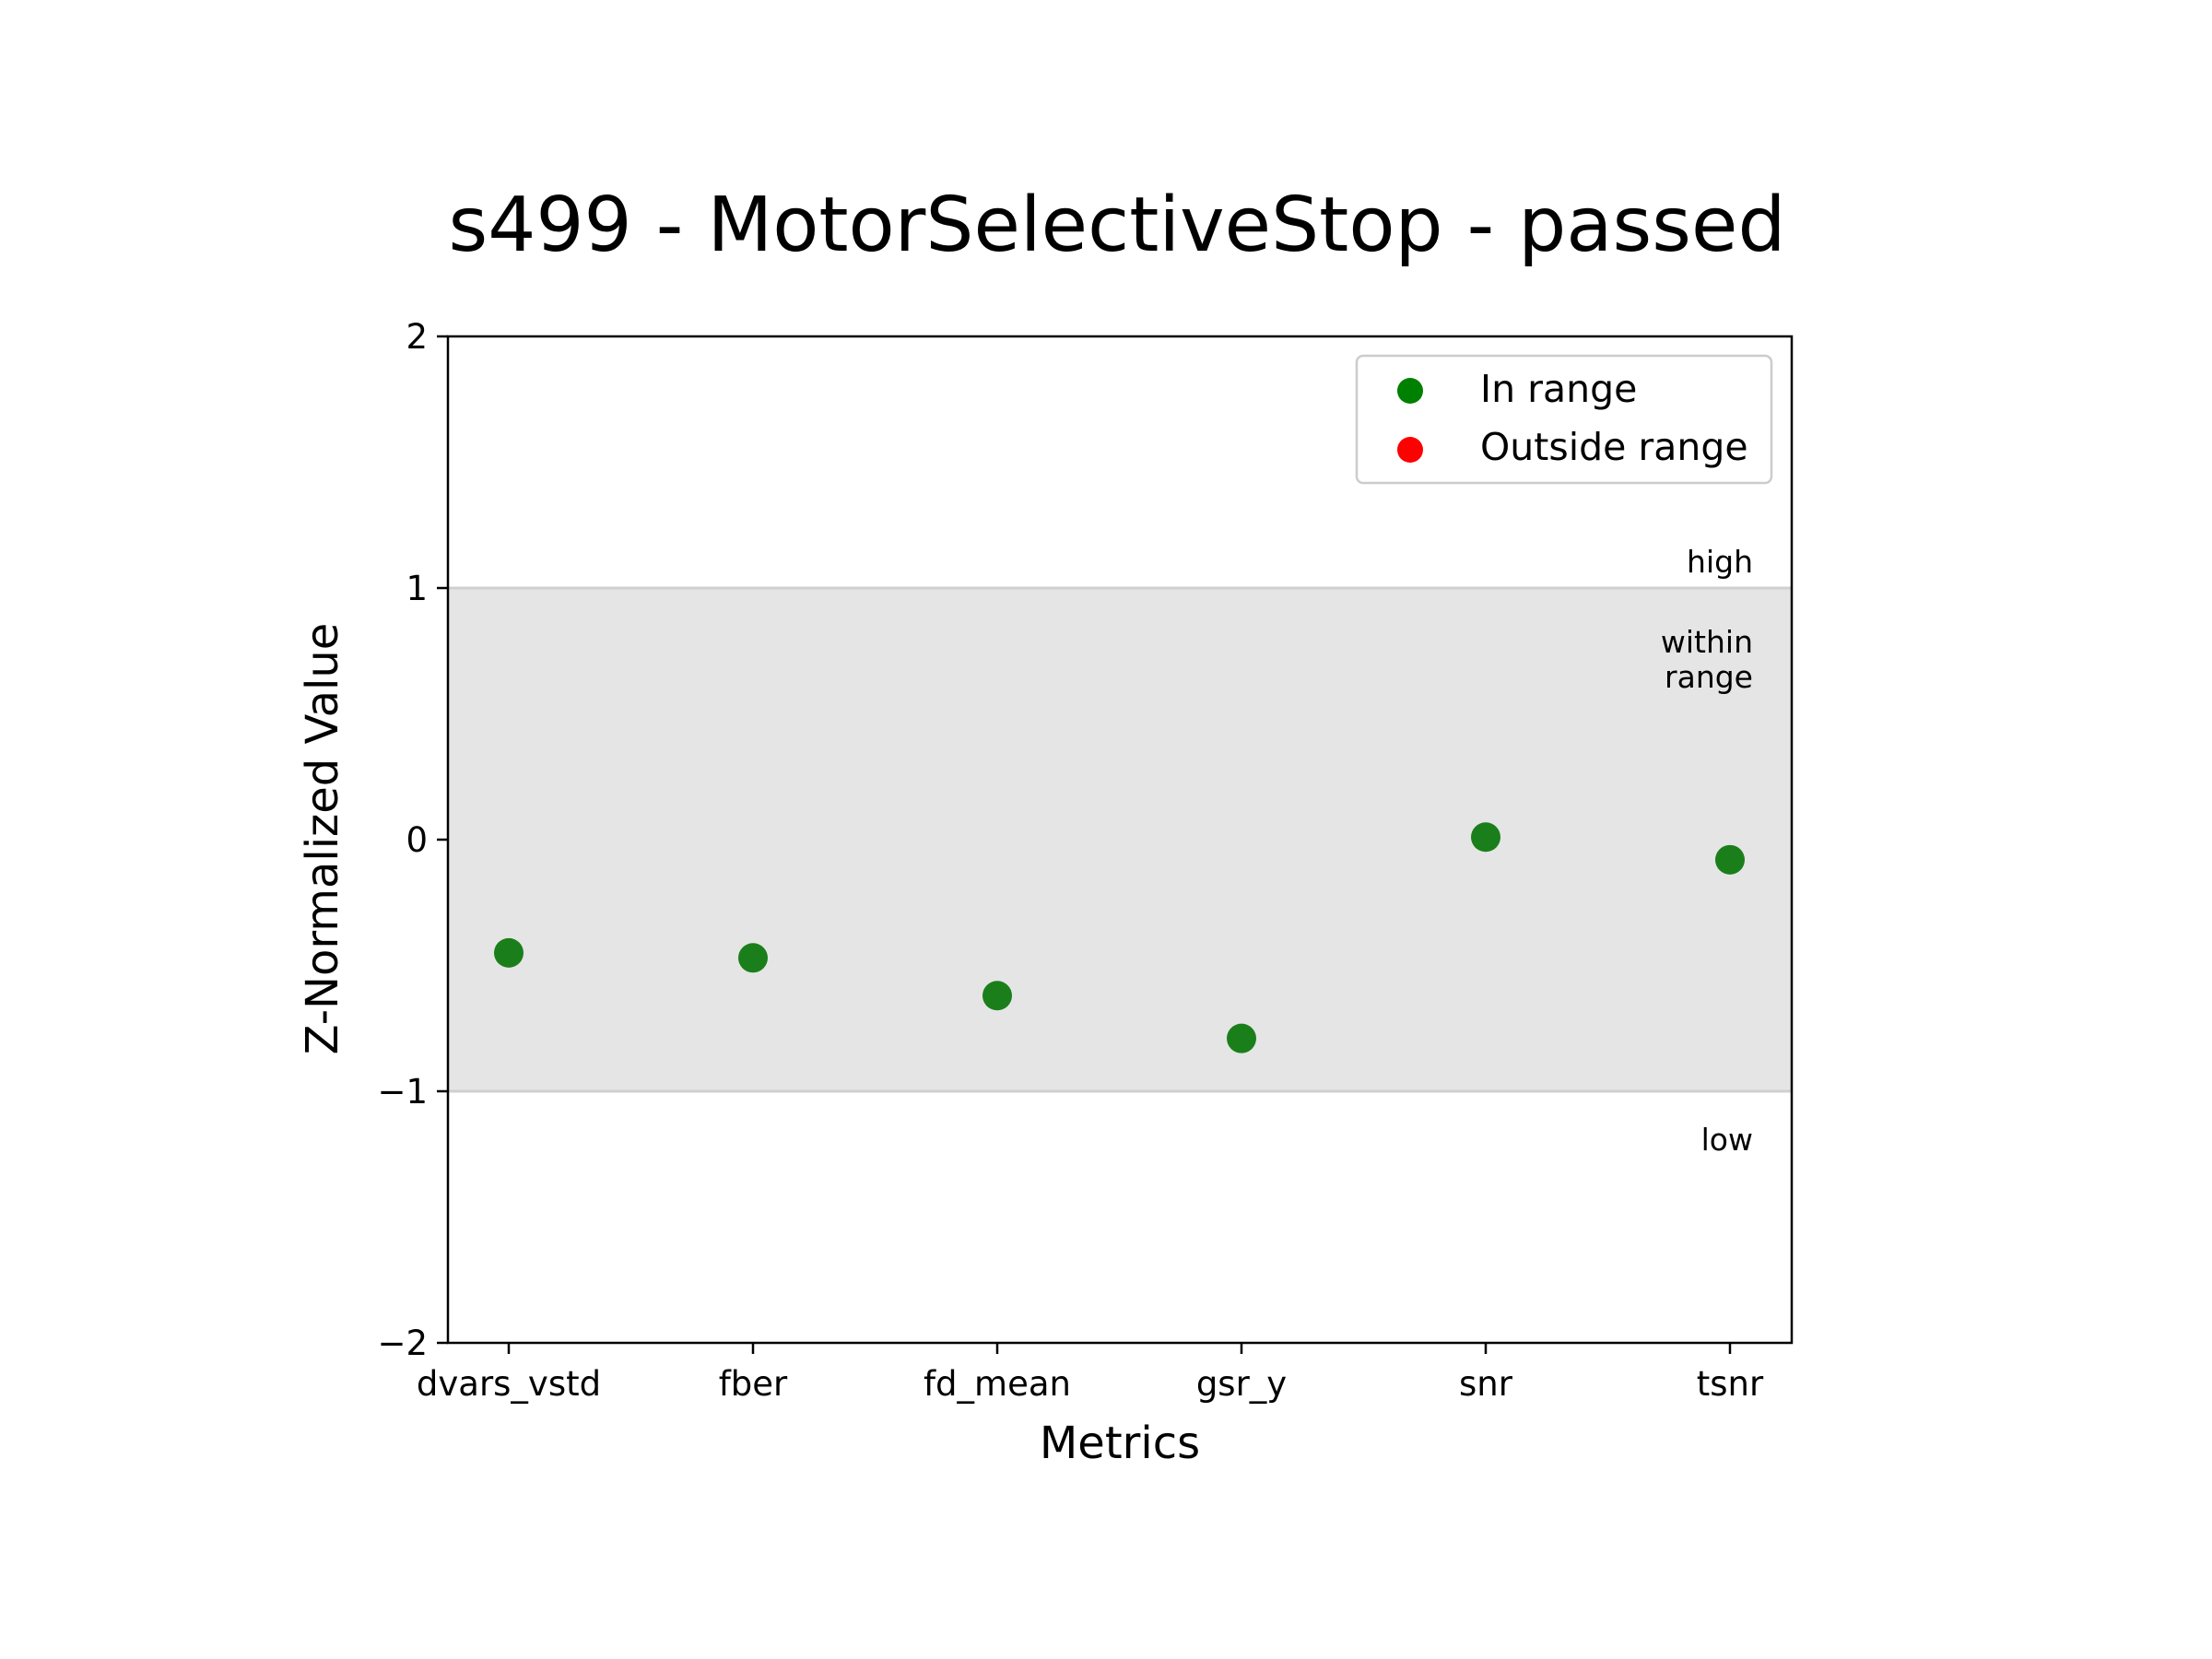 The width and height of the screenshot is (2212, 1659). Describe the element at coordinates (1119, 937) in the screenshot. I see `data-points` at that location.